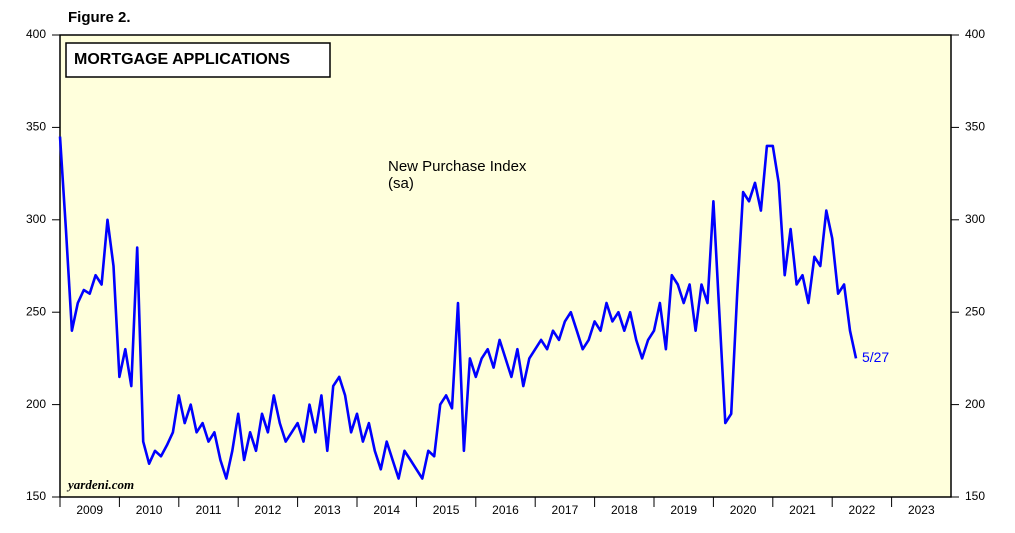  Describe the element at coordinates (36, 496) in the screenshot. I see `y-tick-label: 150` at that location.